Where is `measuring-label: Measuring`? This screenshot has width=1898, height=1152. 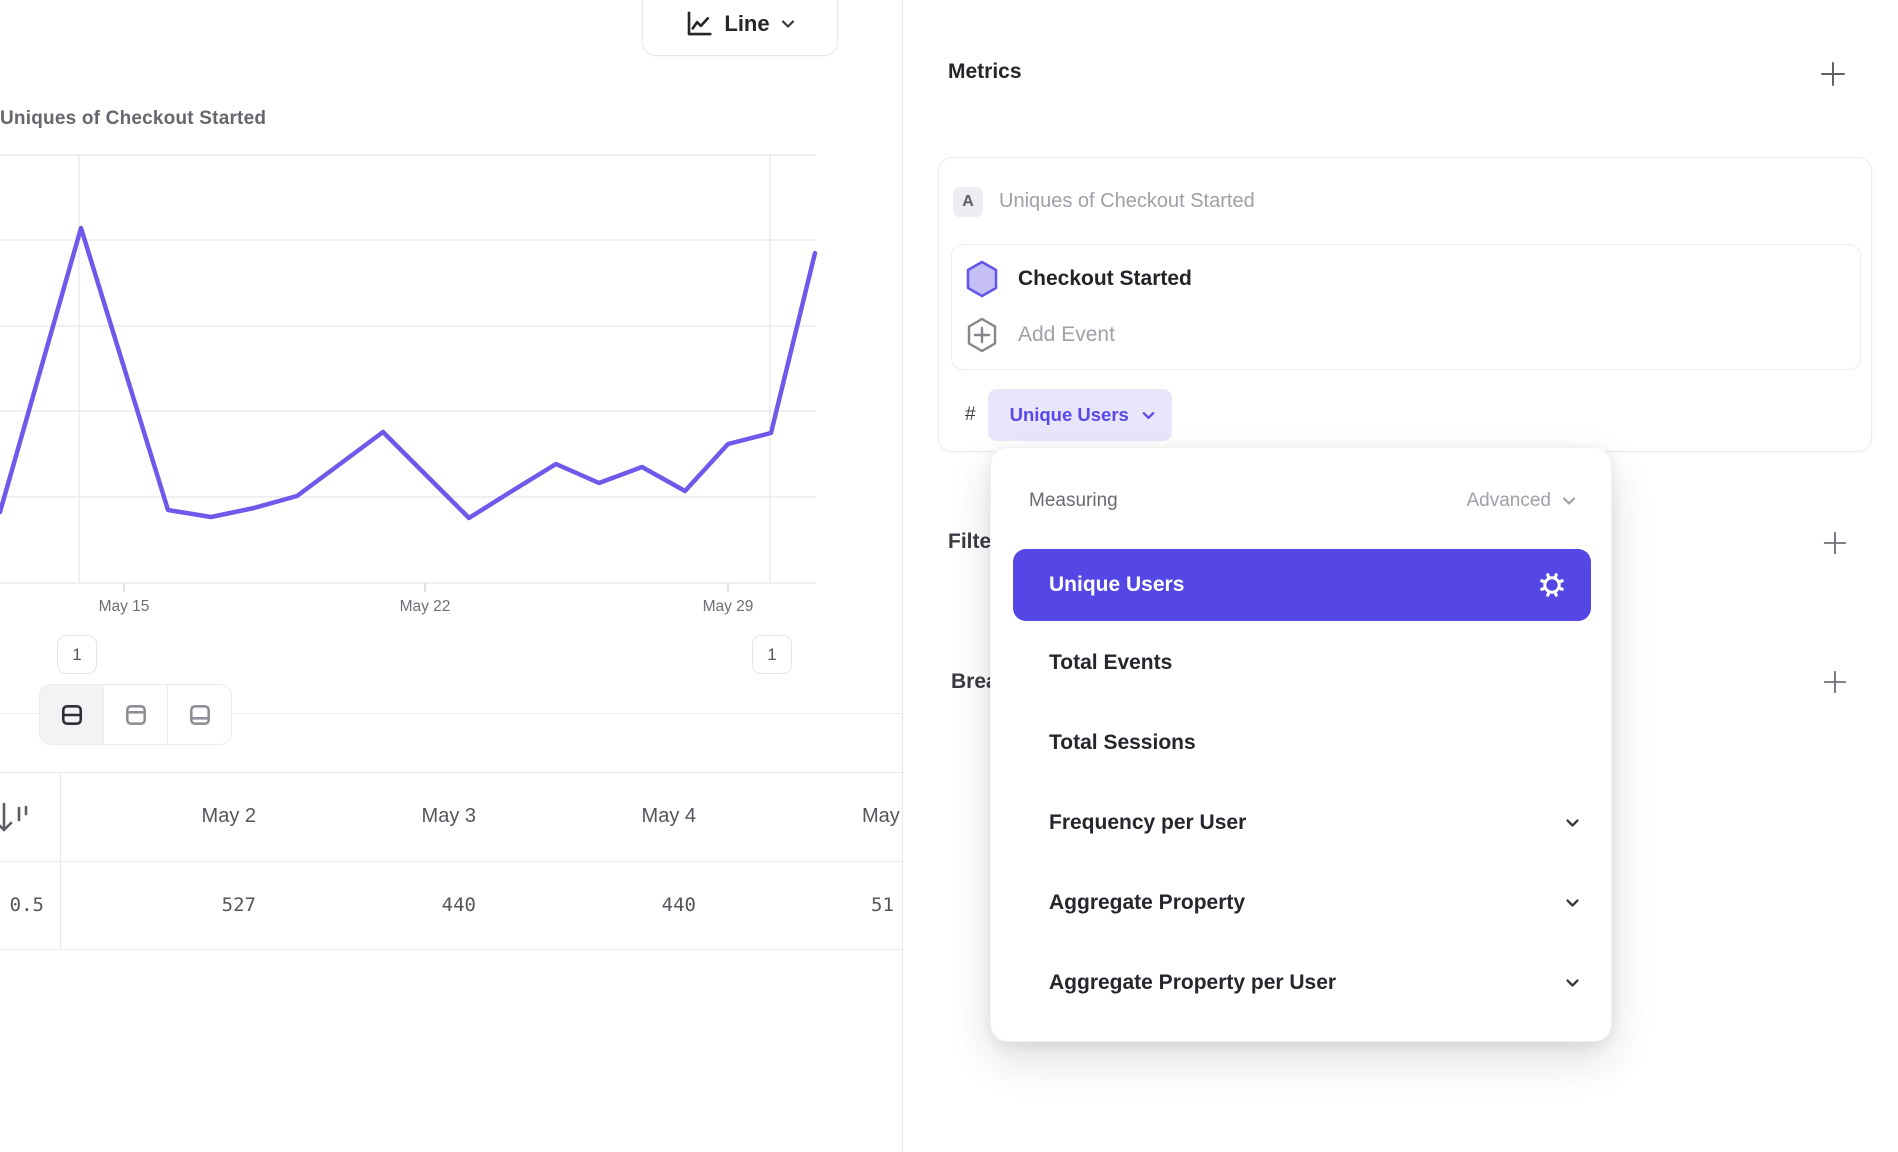
measuring-label: Measuring is located at coordinates (1073, 500).